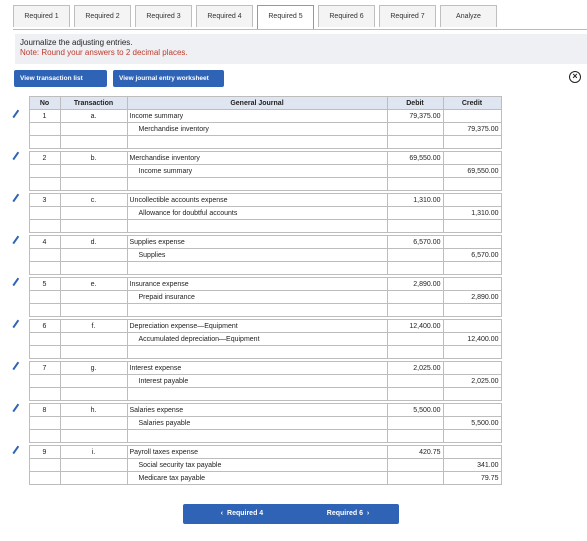 This screenshot has height=541, width=587. What do you see at coordinates (257, 465) in the screenshot?
I see `account-cell: Social security tax payable` at bounding box center [257, 465].